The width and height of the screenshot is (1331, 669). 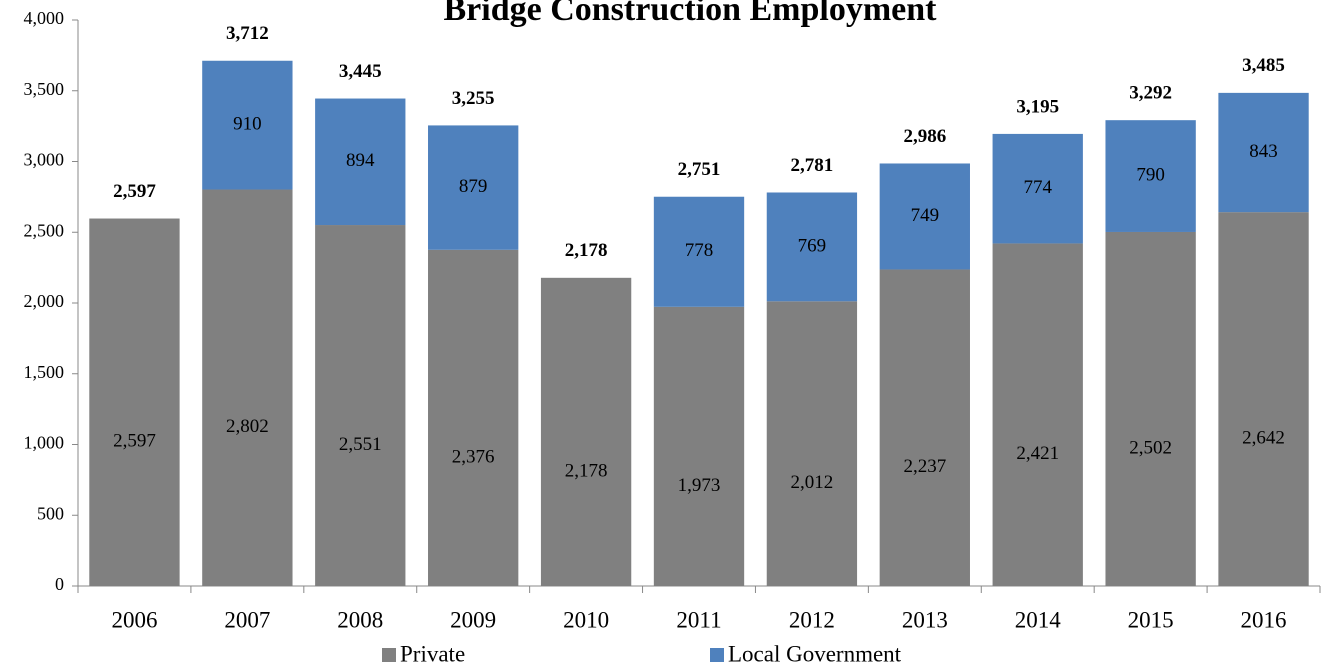 I want to click on segment-label: 894, so click(x=360, y=160).